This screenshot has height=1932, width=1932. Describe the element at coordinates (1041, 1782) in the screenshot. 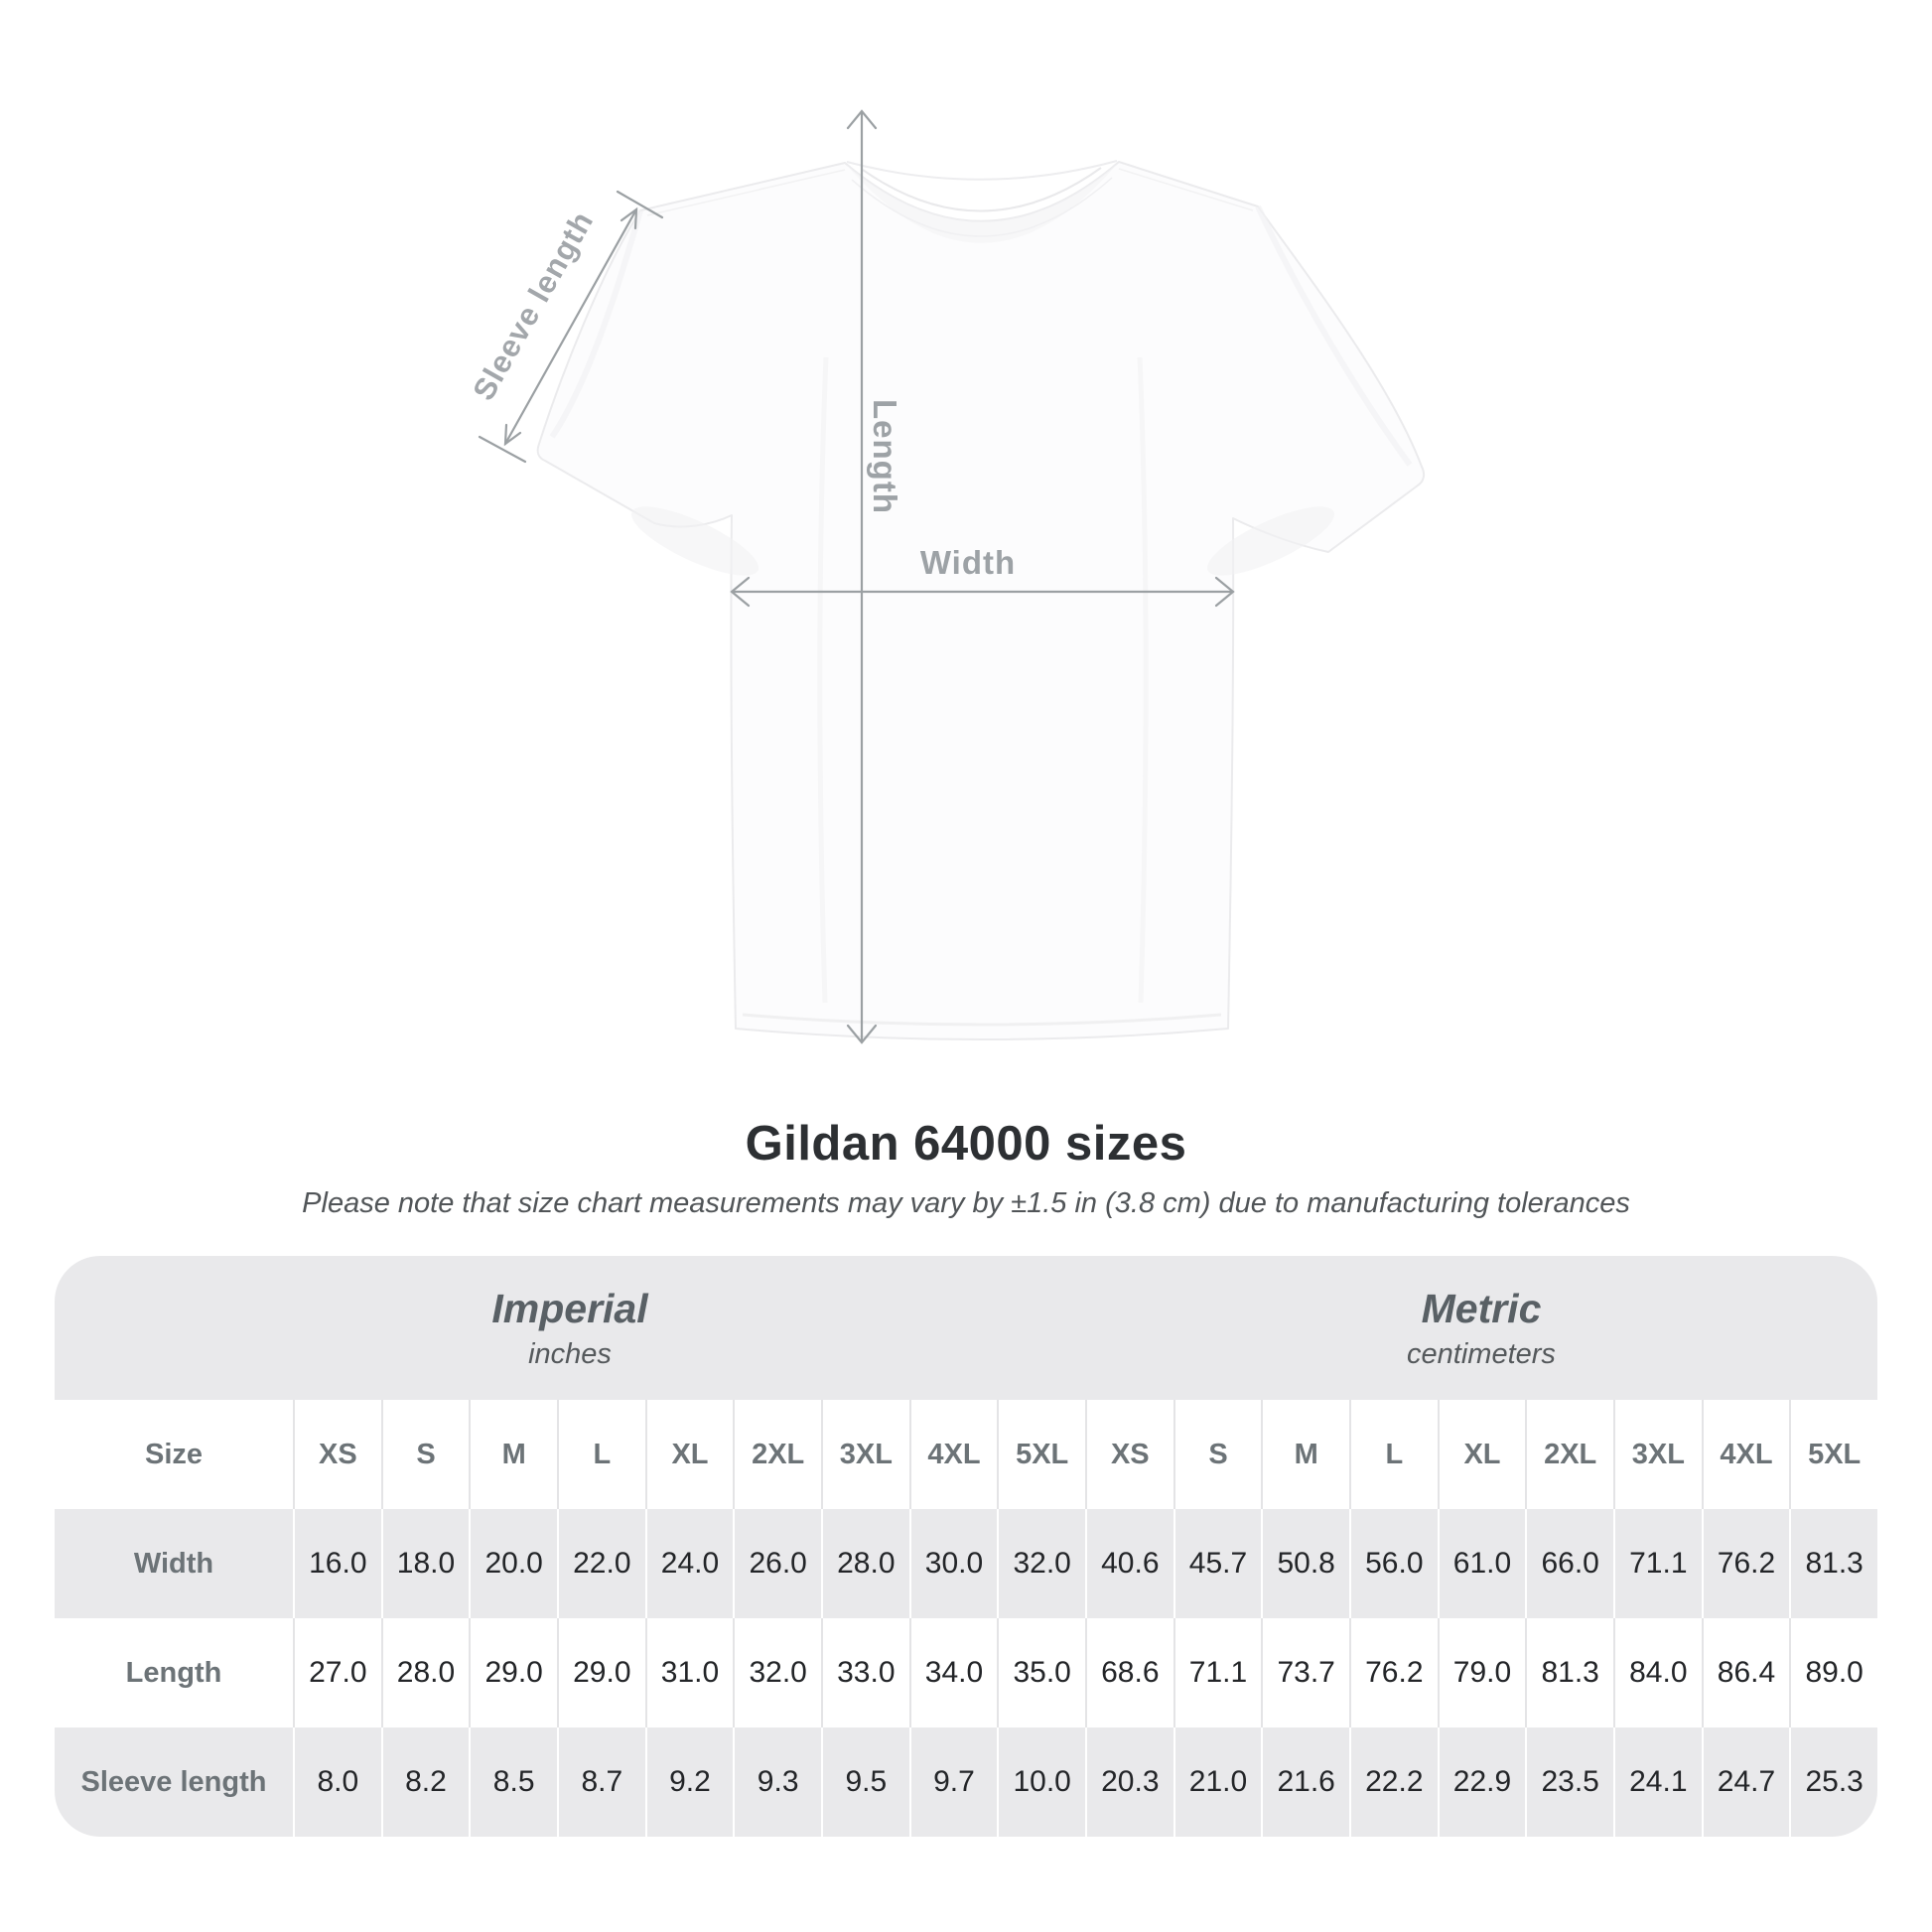

I see `value-cell: 10.0` at that location.